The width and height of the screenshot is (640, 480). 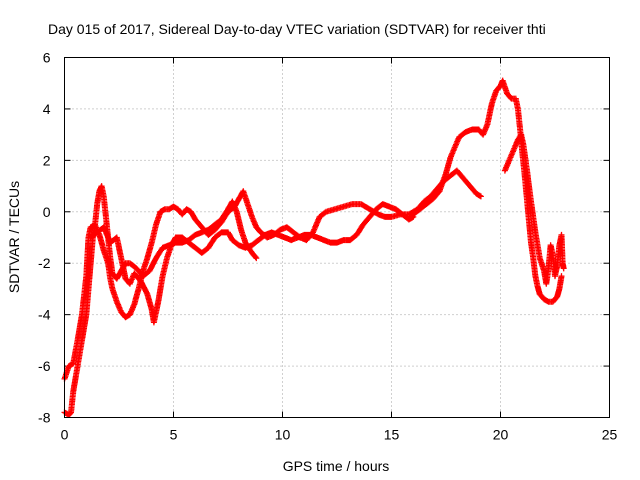 What do you see at coordinates (47, 212) in the screenshot?
I see `y-tick-label: 0` at bounding box center [47, 212].